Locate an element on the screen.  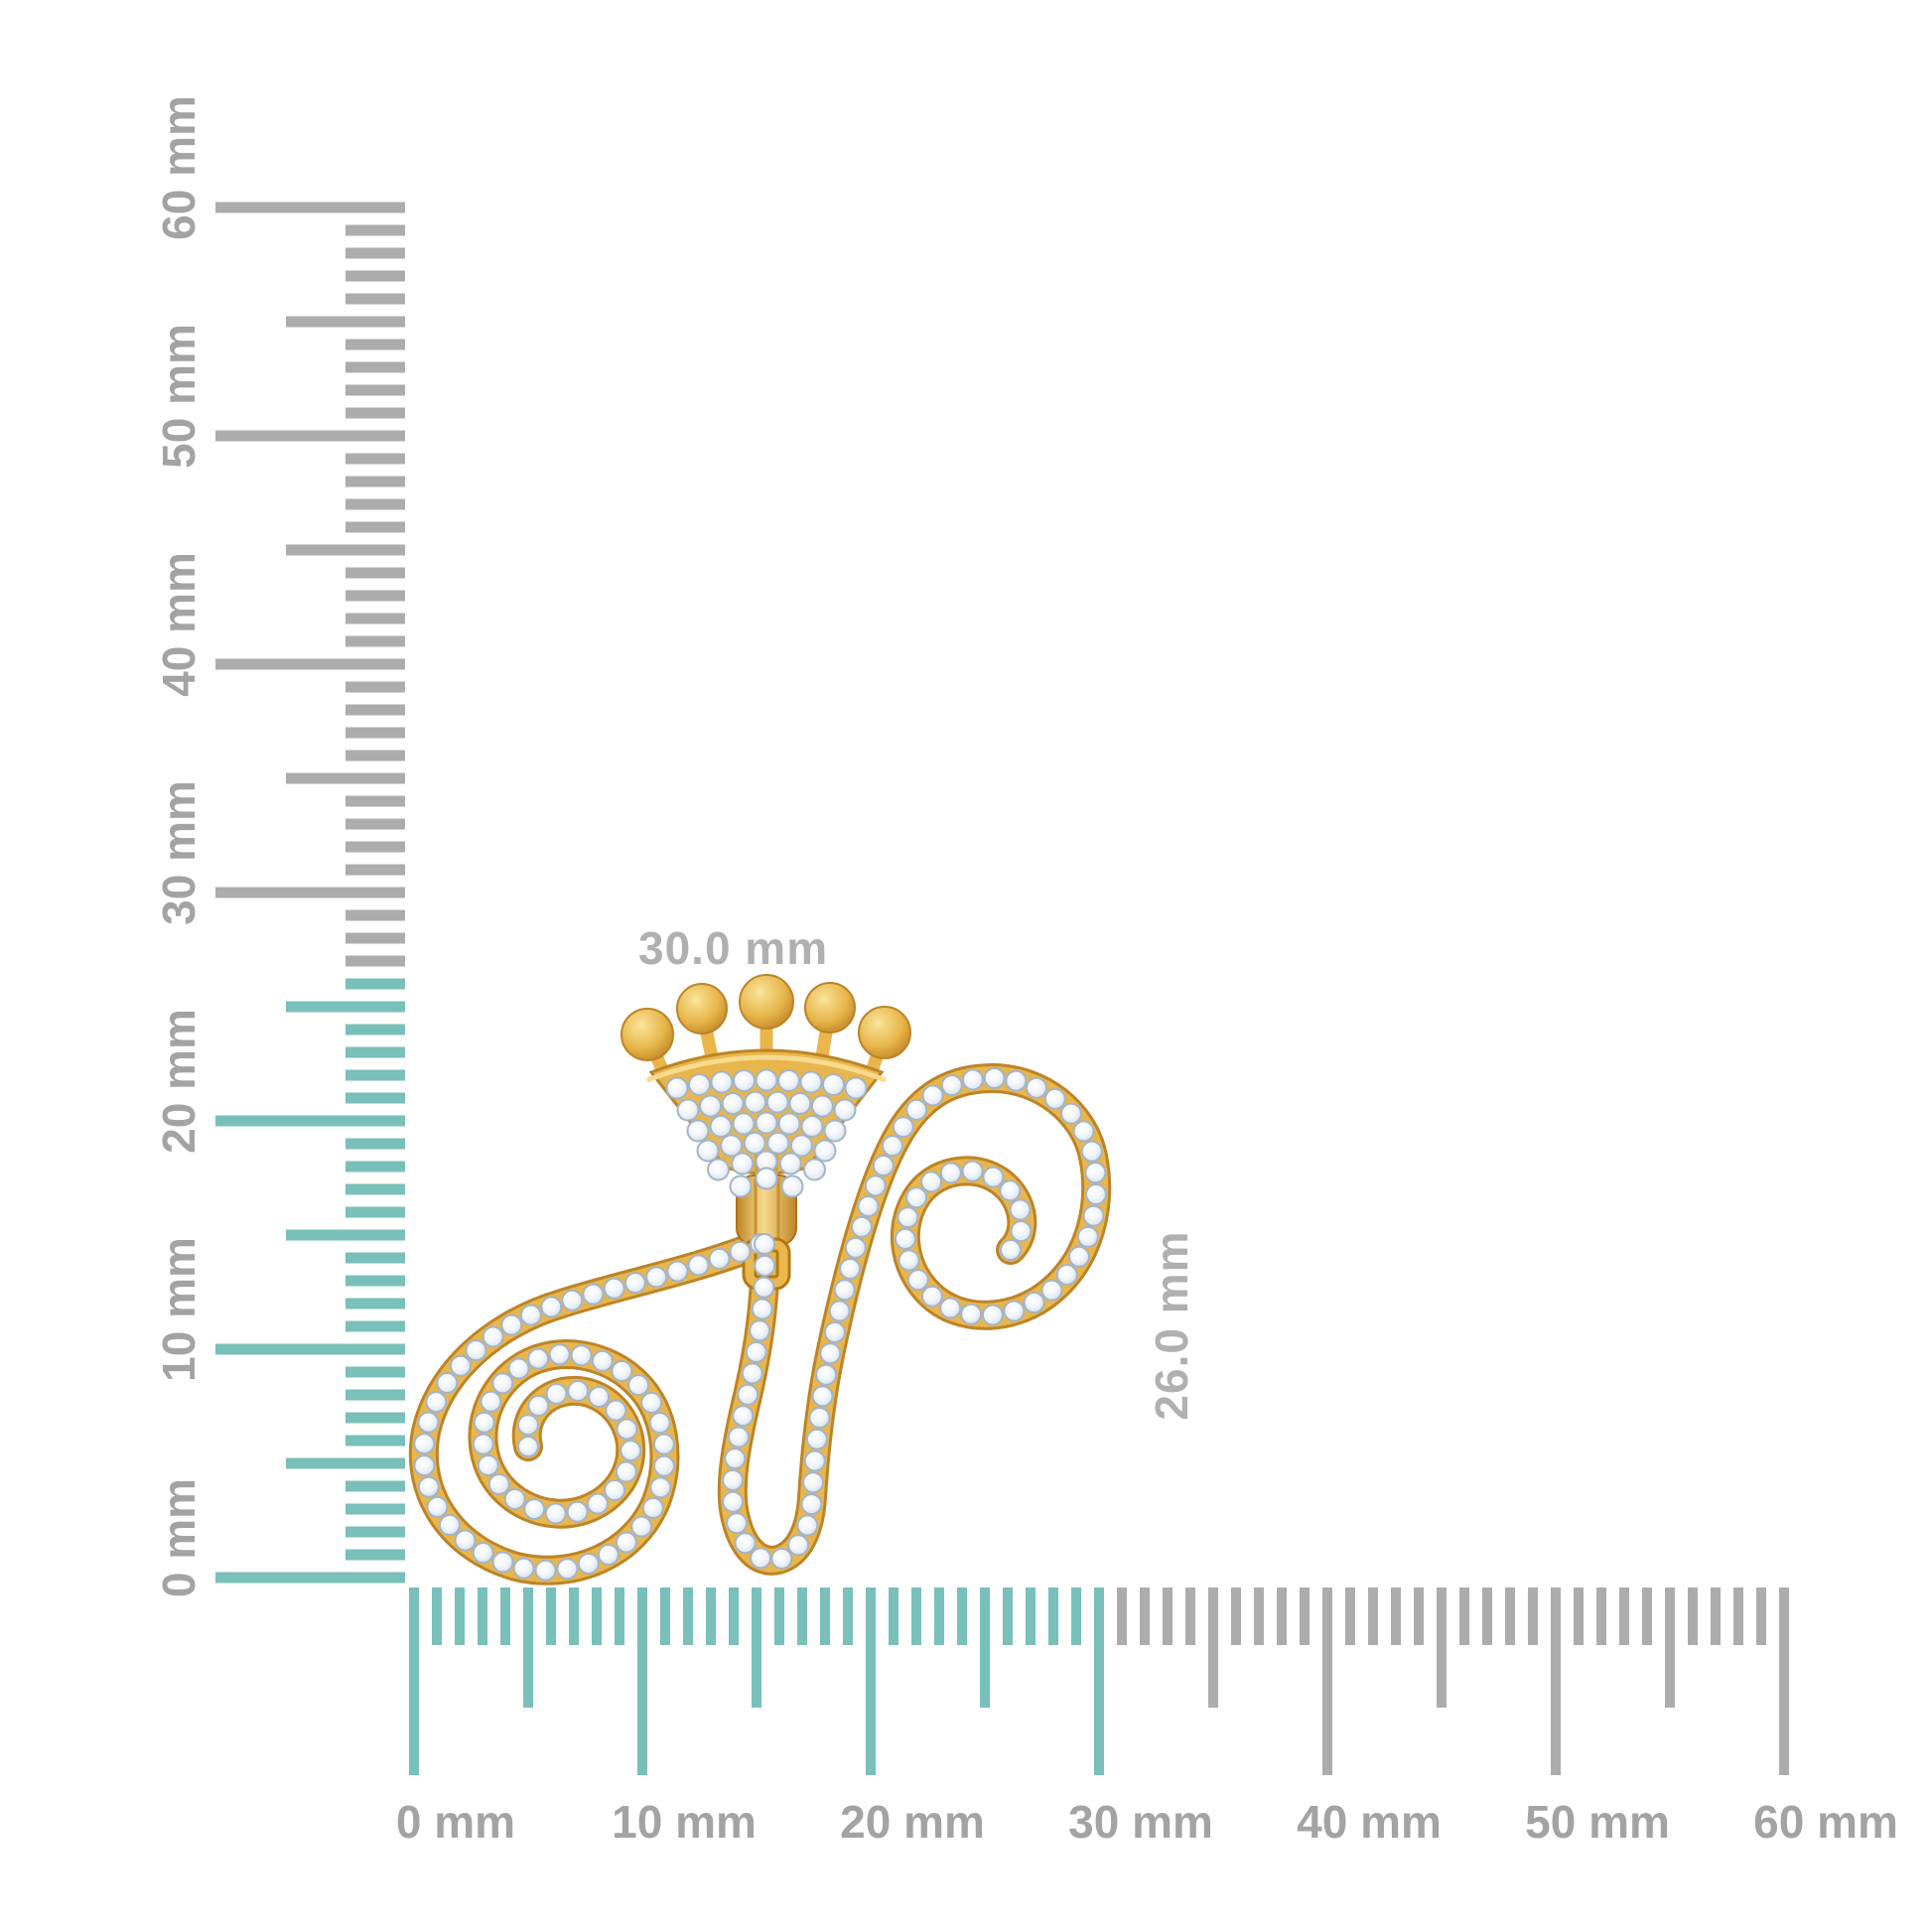
pave-diamonds is located at coordinates (760, 1324).